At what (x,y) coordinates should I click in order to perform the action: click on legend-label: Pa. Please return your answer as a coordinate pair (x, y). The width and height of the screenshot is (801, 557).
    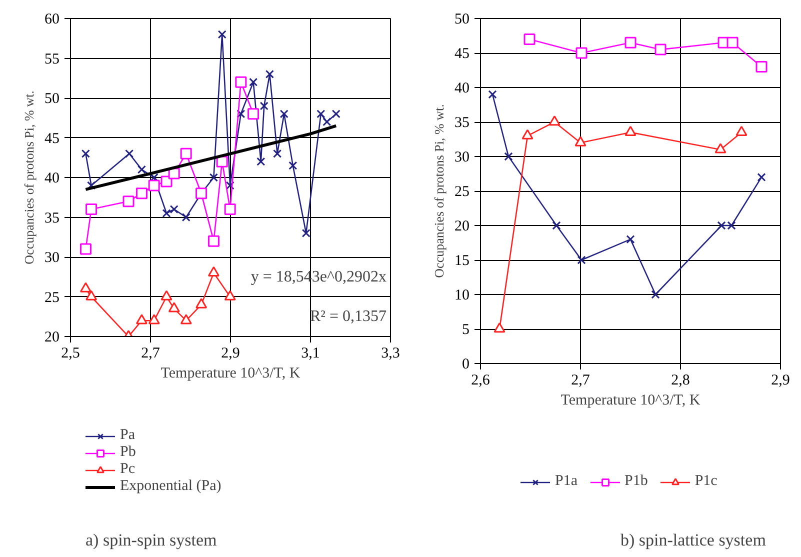
    Looking at the image, I should click on (128, 435).